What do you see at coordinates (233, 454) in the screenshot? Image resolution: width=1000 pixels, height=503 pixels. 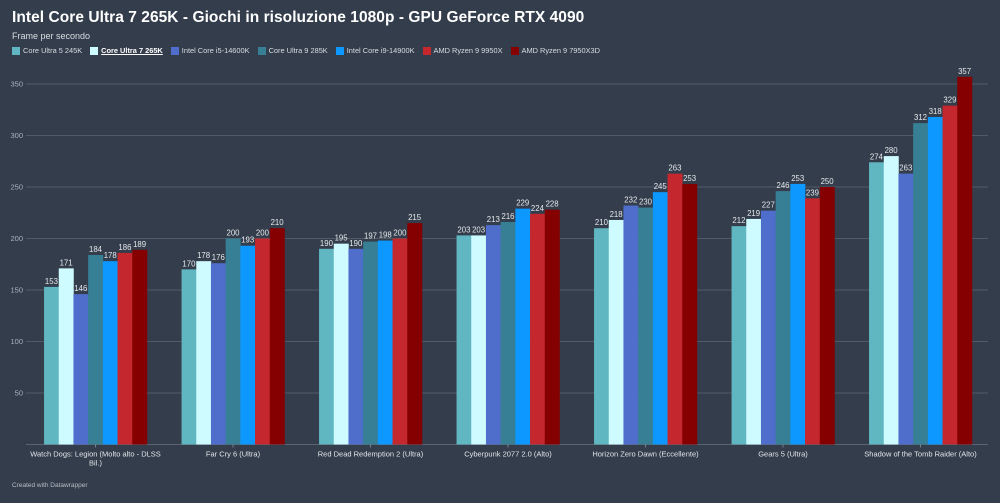 I see `x-category-label: Far Cry 6 (Ultra)` at bounding box center [233, 454].